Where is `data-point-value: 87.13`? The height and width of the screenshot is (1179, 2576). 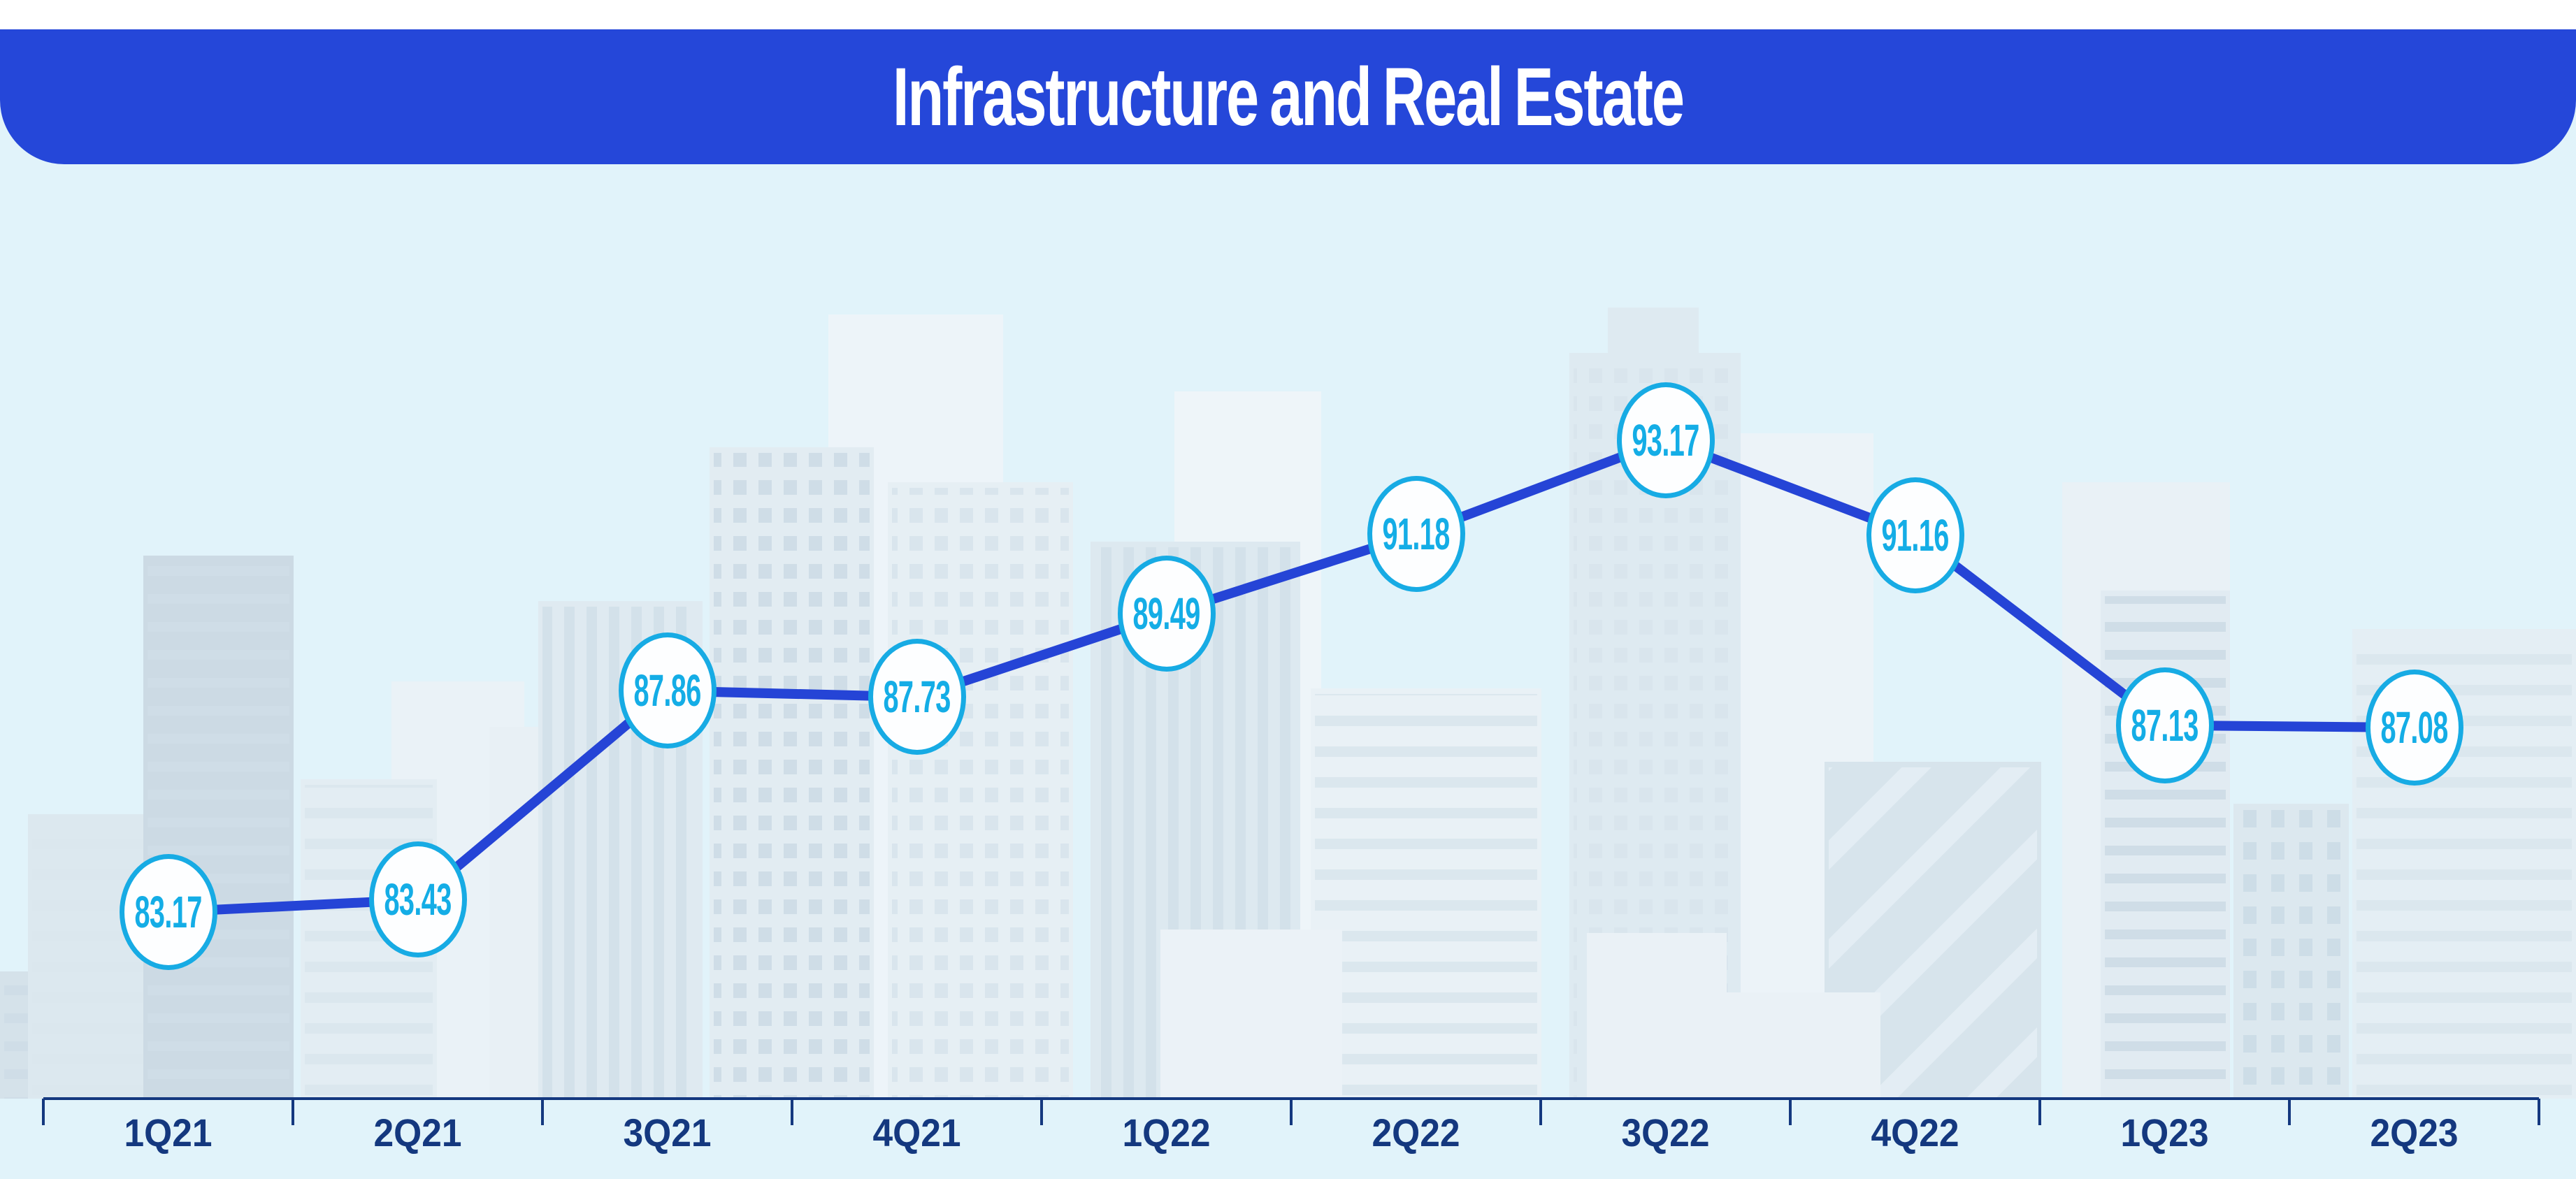
data-point-value: 87.13 is located at coordinates (2165, 725).